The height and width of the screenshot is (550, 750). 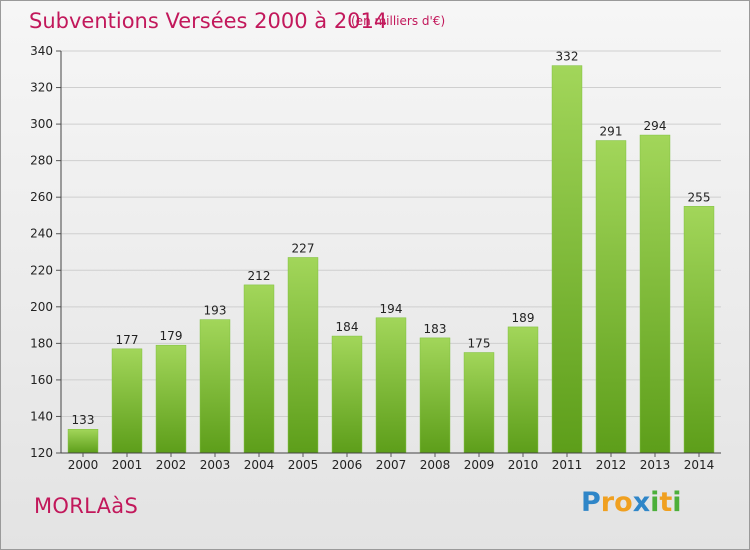 I want to click on x-tick-label: 2006, so click(x=347, y=465).